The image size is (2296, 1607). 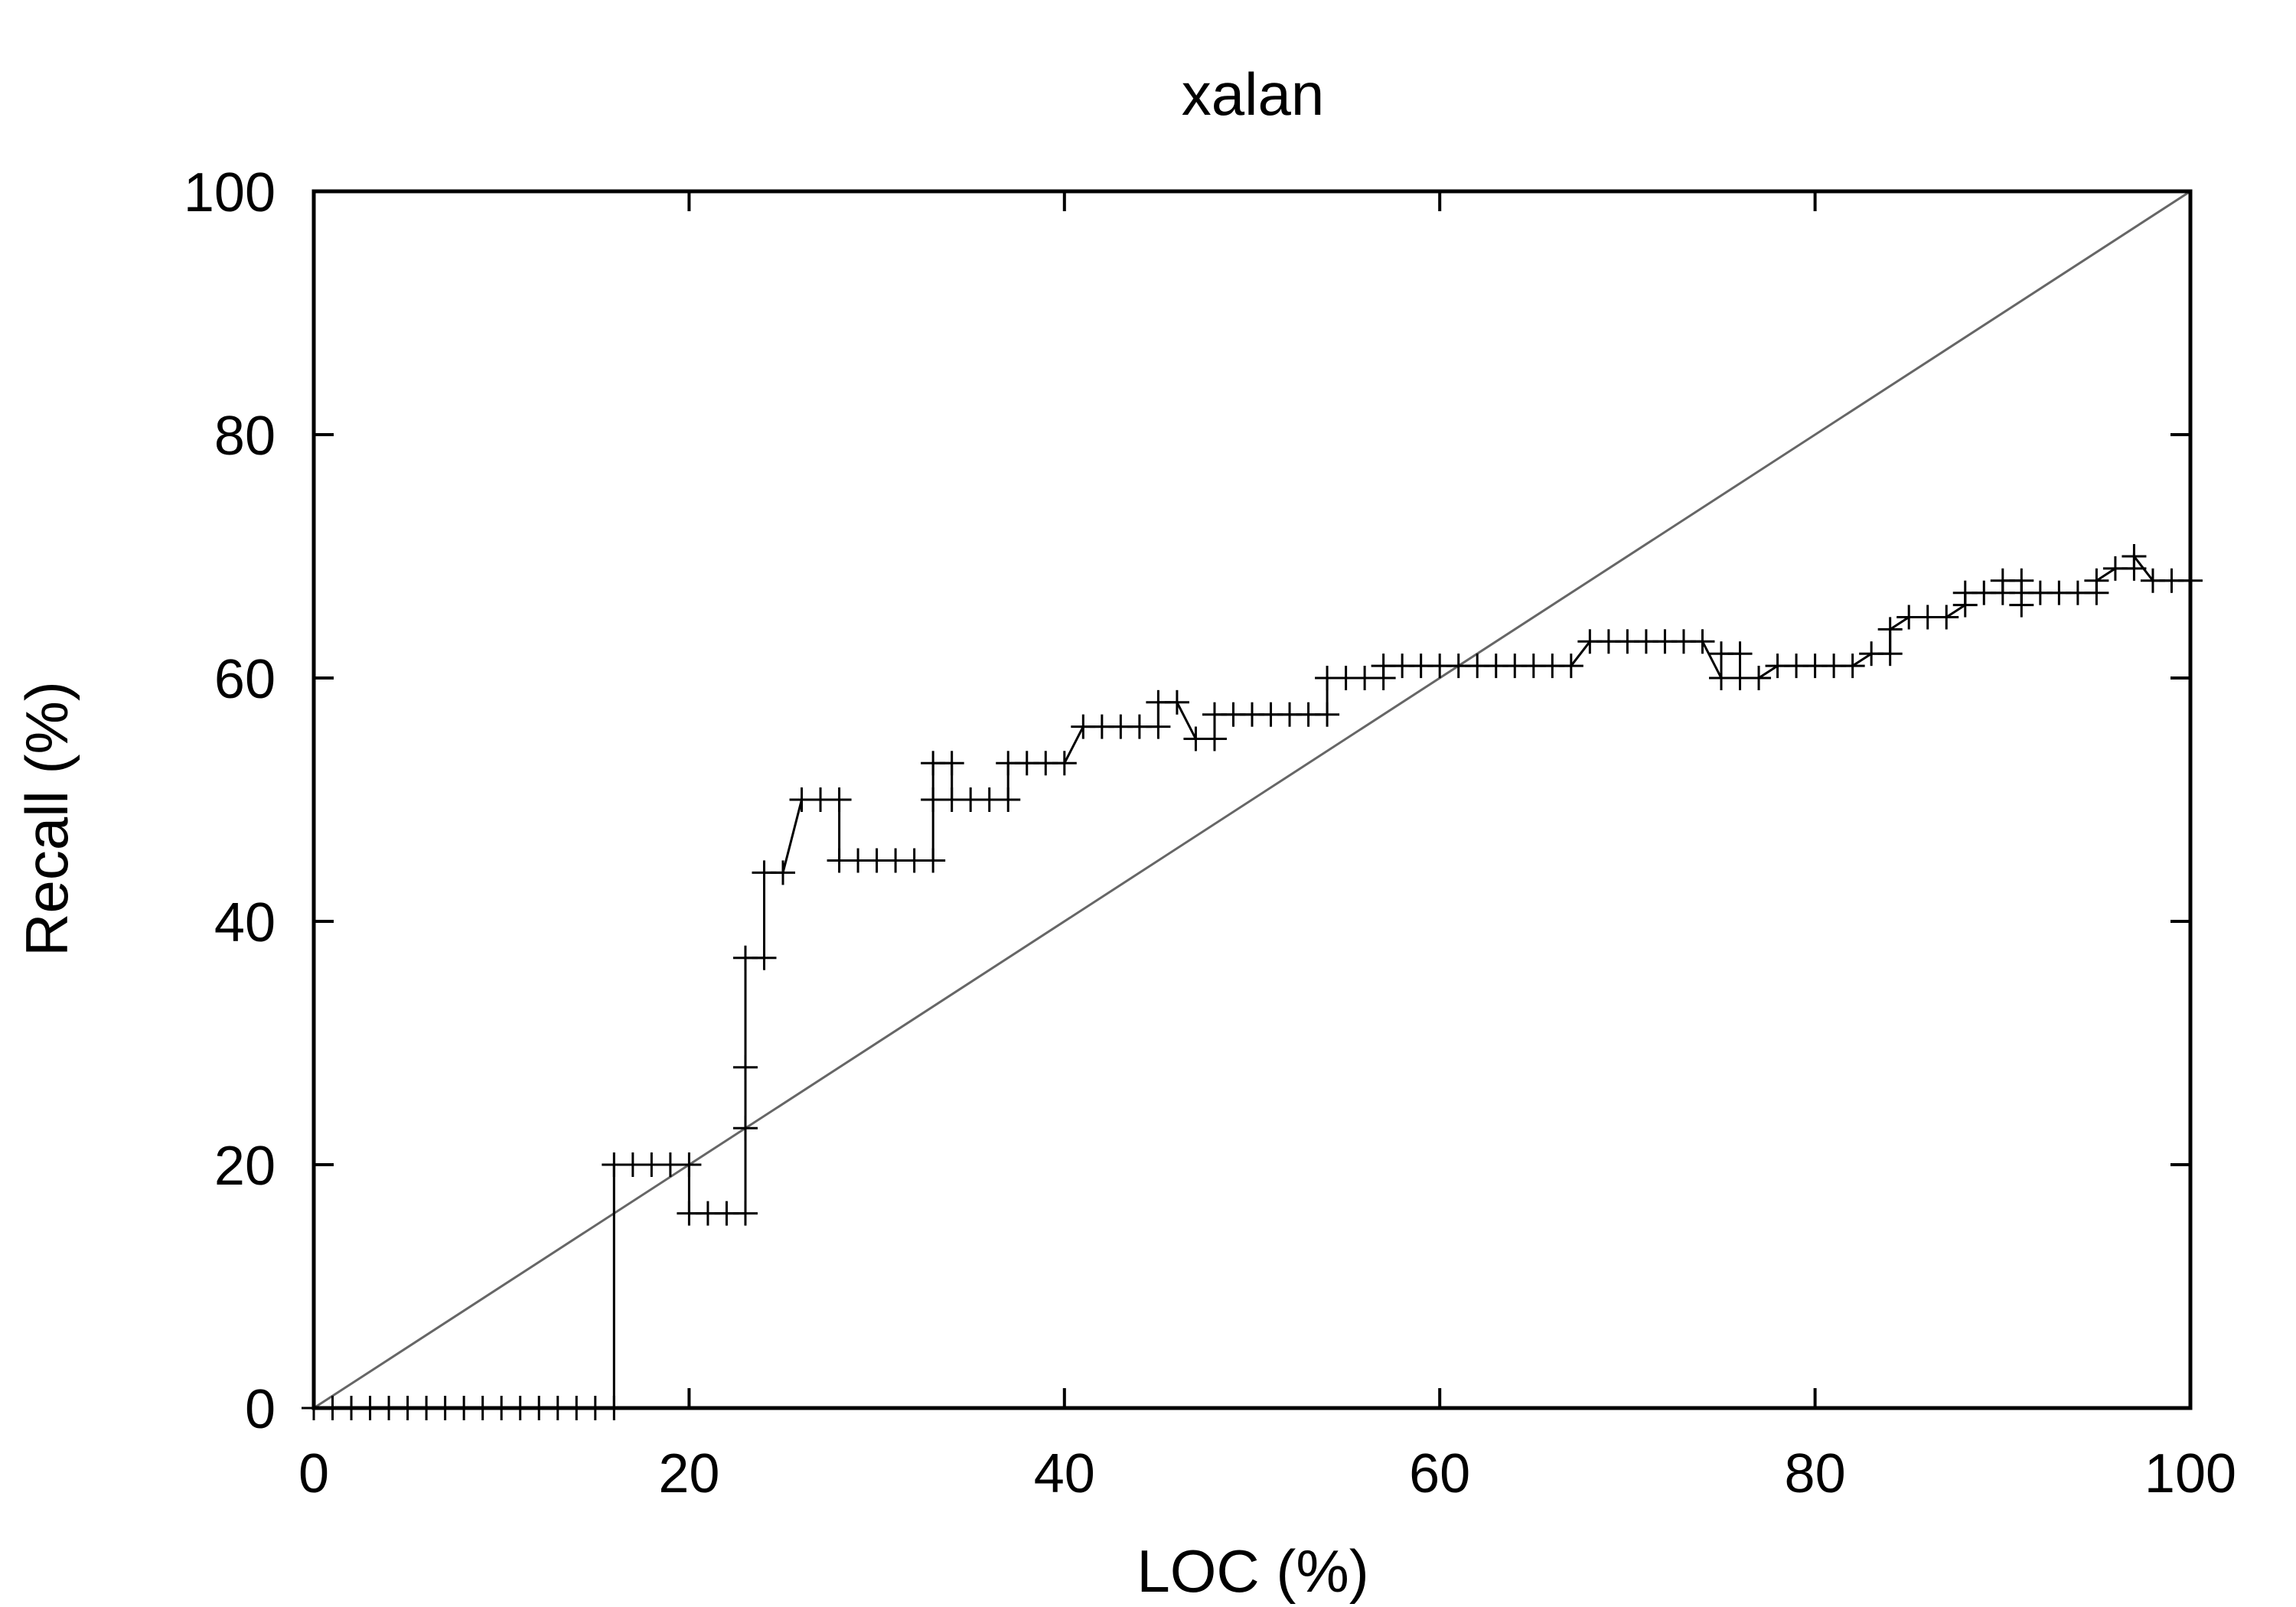 What do you see at coordinates (46, 819) in the screenshot?
I see `y-axis-label: Recall (%)` at bounding box center [46, 819].